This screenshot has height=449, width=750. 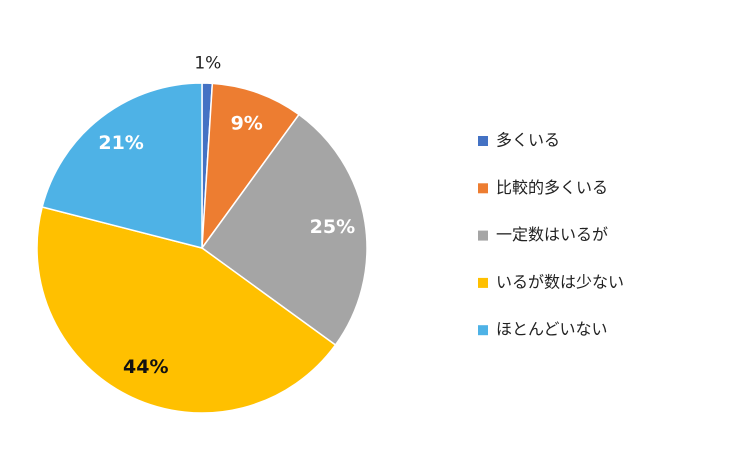 What do you see at coordinates (247, 123) in the screenshot?
I see `data-label: 9%` at bounding box center [247, 123].